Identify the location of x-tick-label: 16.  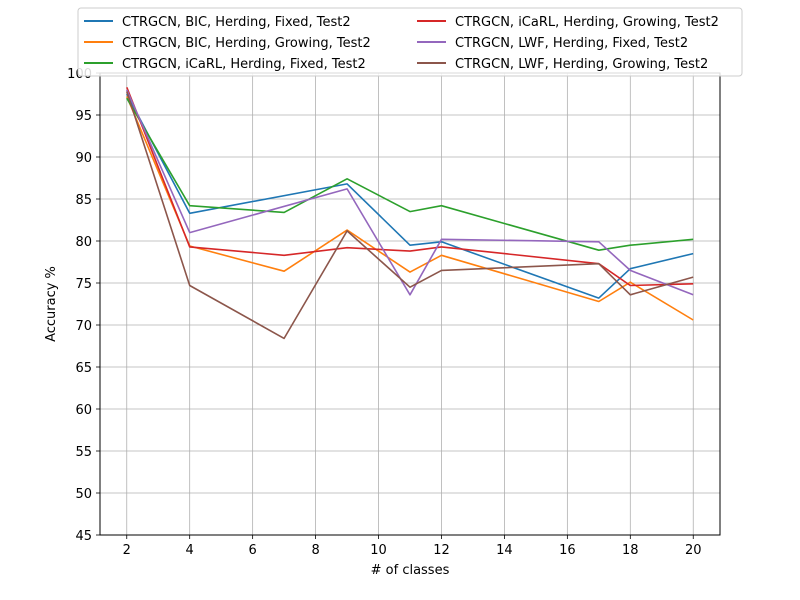
(567, 550).